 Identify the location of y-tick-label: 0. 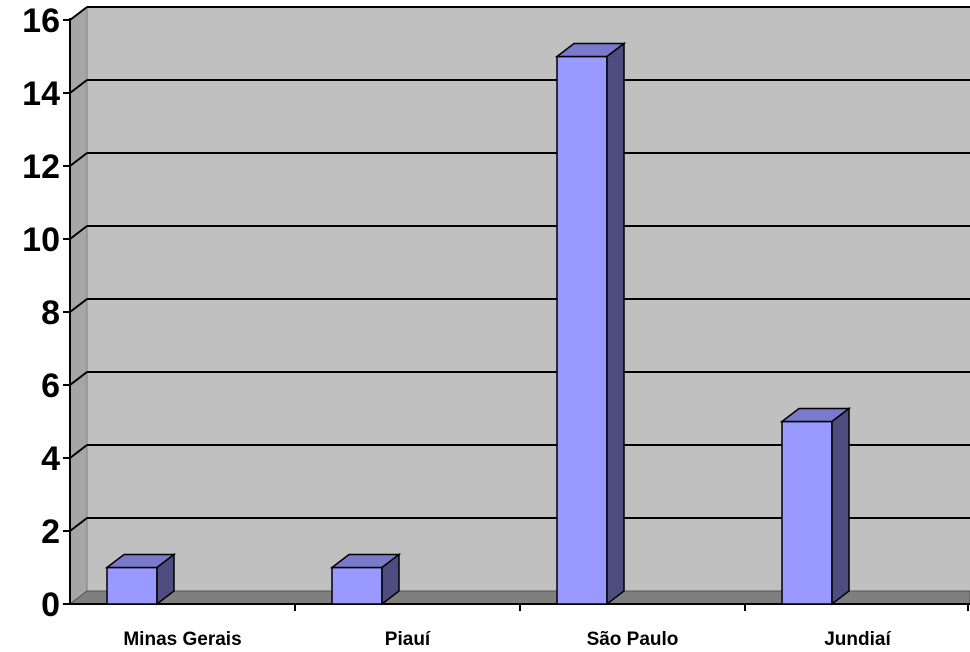
(50, 605).